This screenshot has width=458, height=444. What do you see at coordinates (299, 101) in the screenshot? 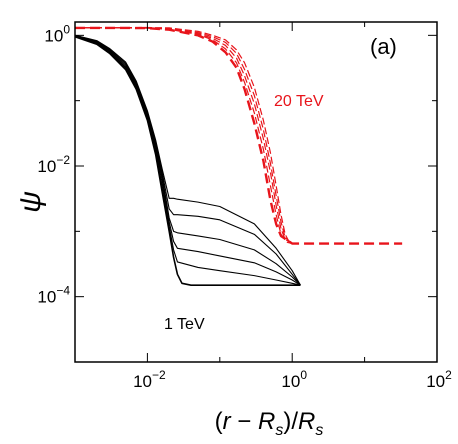
I see `annotation-20-tev: 20 TeV` at bounding box center [299, 101].